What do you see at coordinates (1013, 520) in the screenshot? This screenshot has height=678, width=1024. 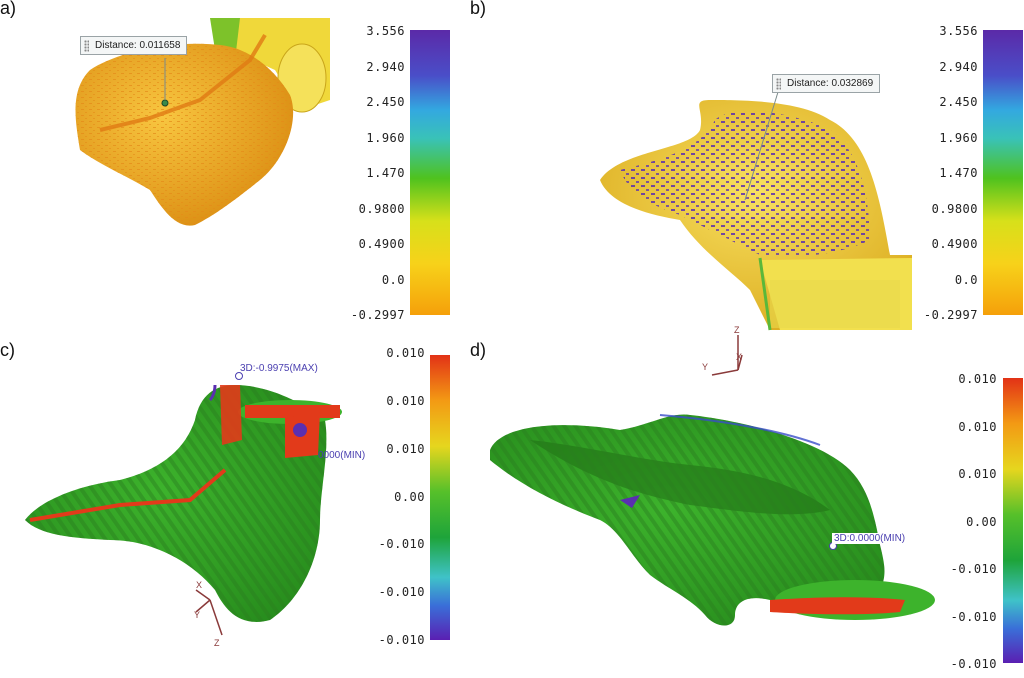 I see `panel-d-color-scale` at bounding box center [1013, 520].